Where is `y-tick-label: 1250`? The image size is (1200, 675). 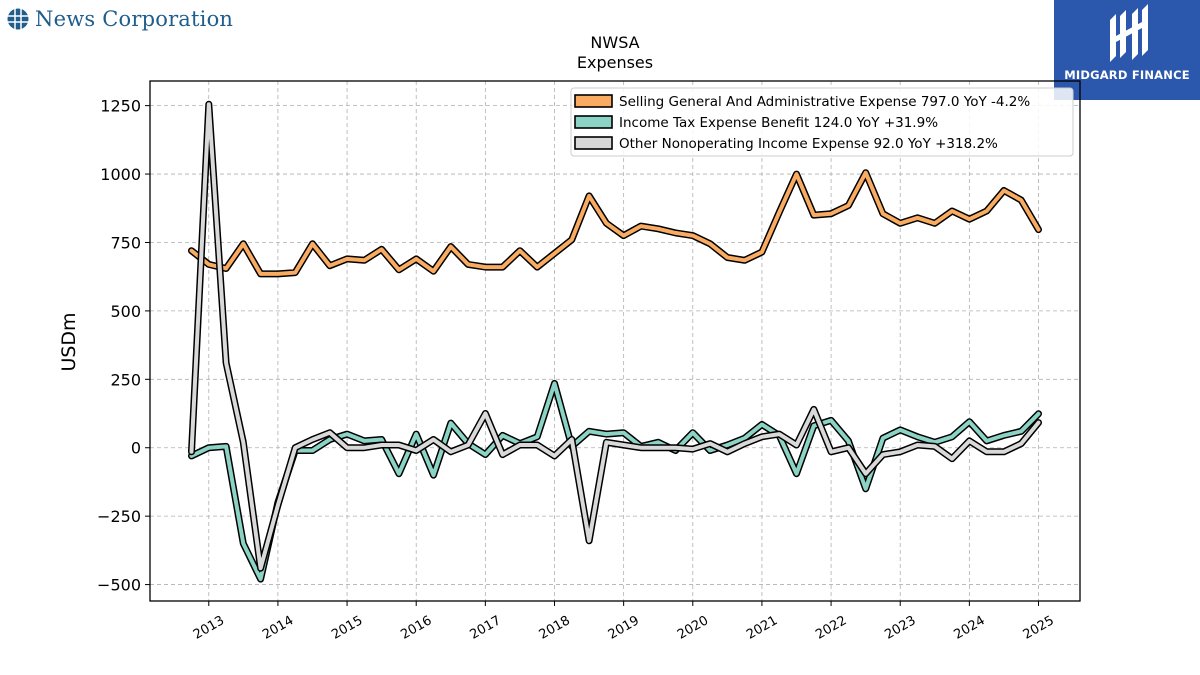 y-tick-label: 1250 is located at coordinates (120, 106).